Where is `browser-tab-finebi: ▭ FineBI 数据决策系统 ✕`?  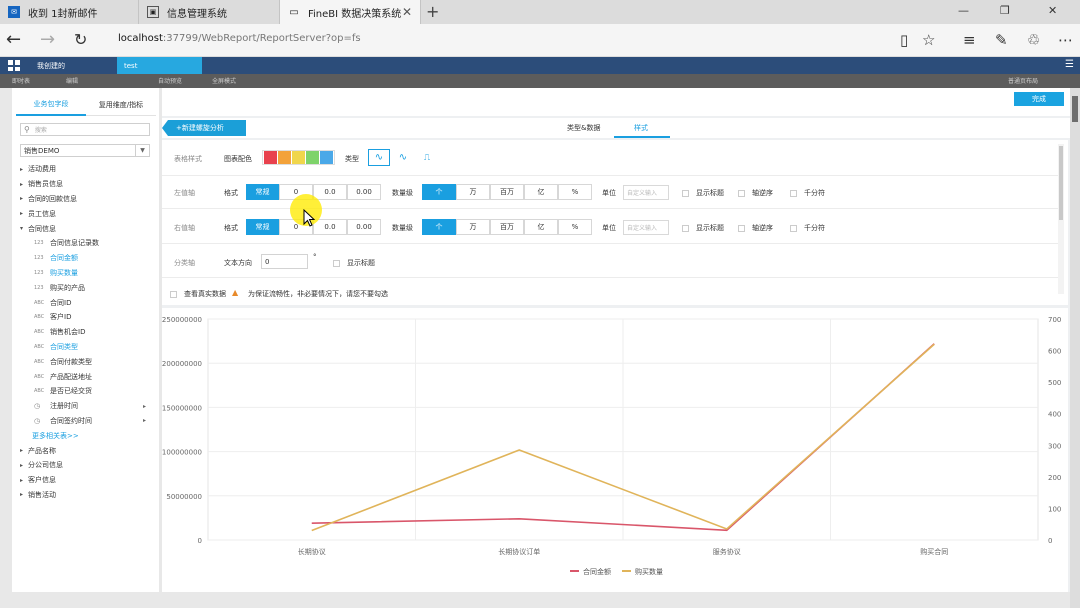
browser-tab-finebi: ▭ FineBI 数据决策系统 ✕ is located at coordinates (350, 12).